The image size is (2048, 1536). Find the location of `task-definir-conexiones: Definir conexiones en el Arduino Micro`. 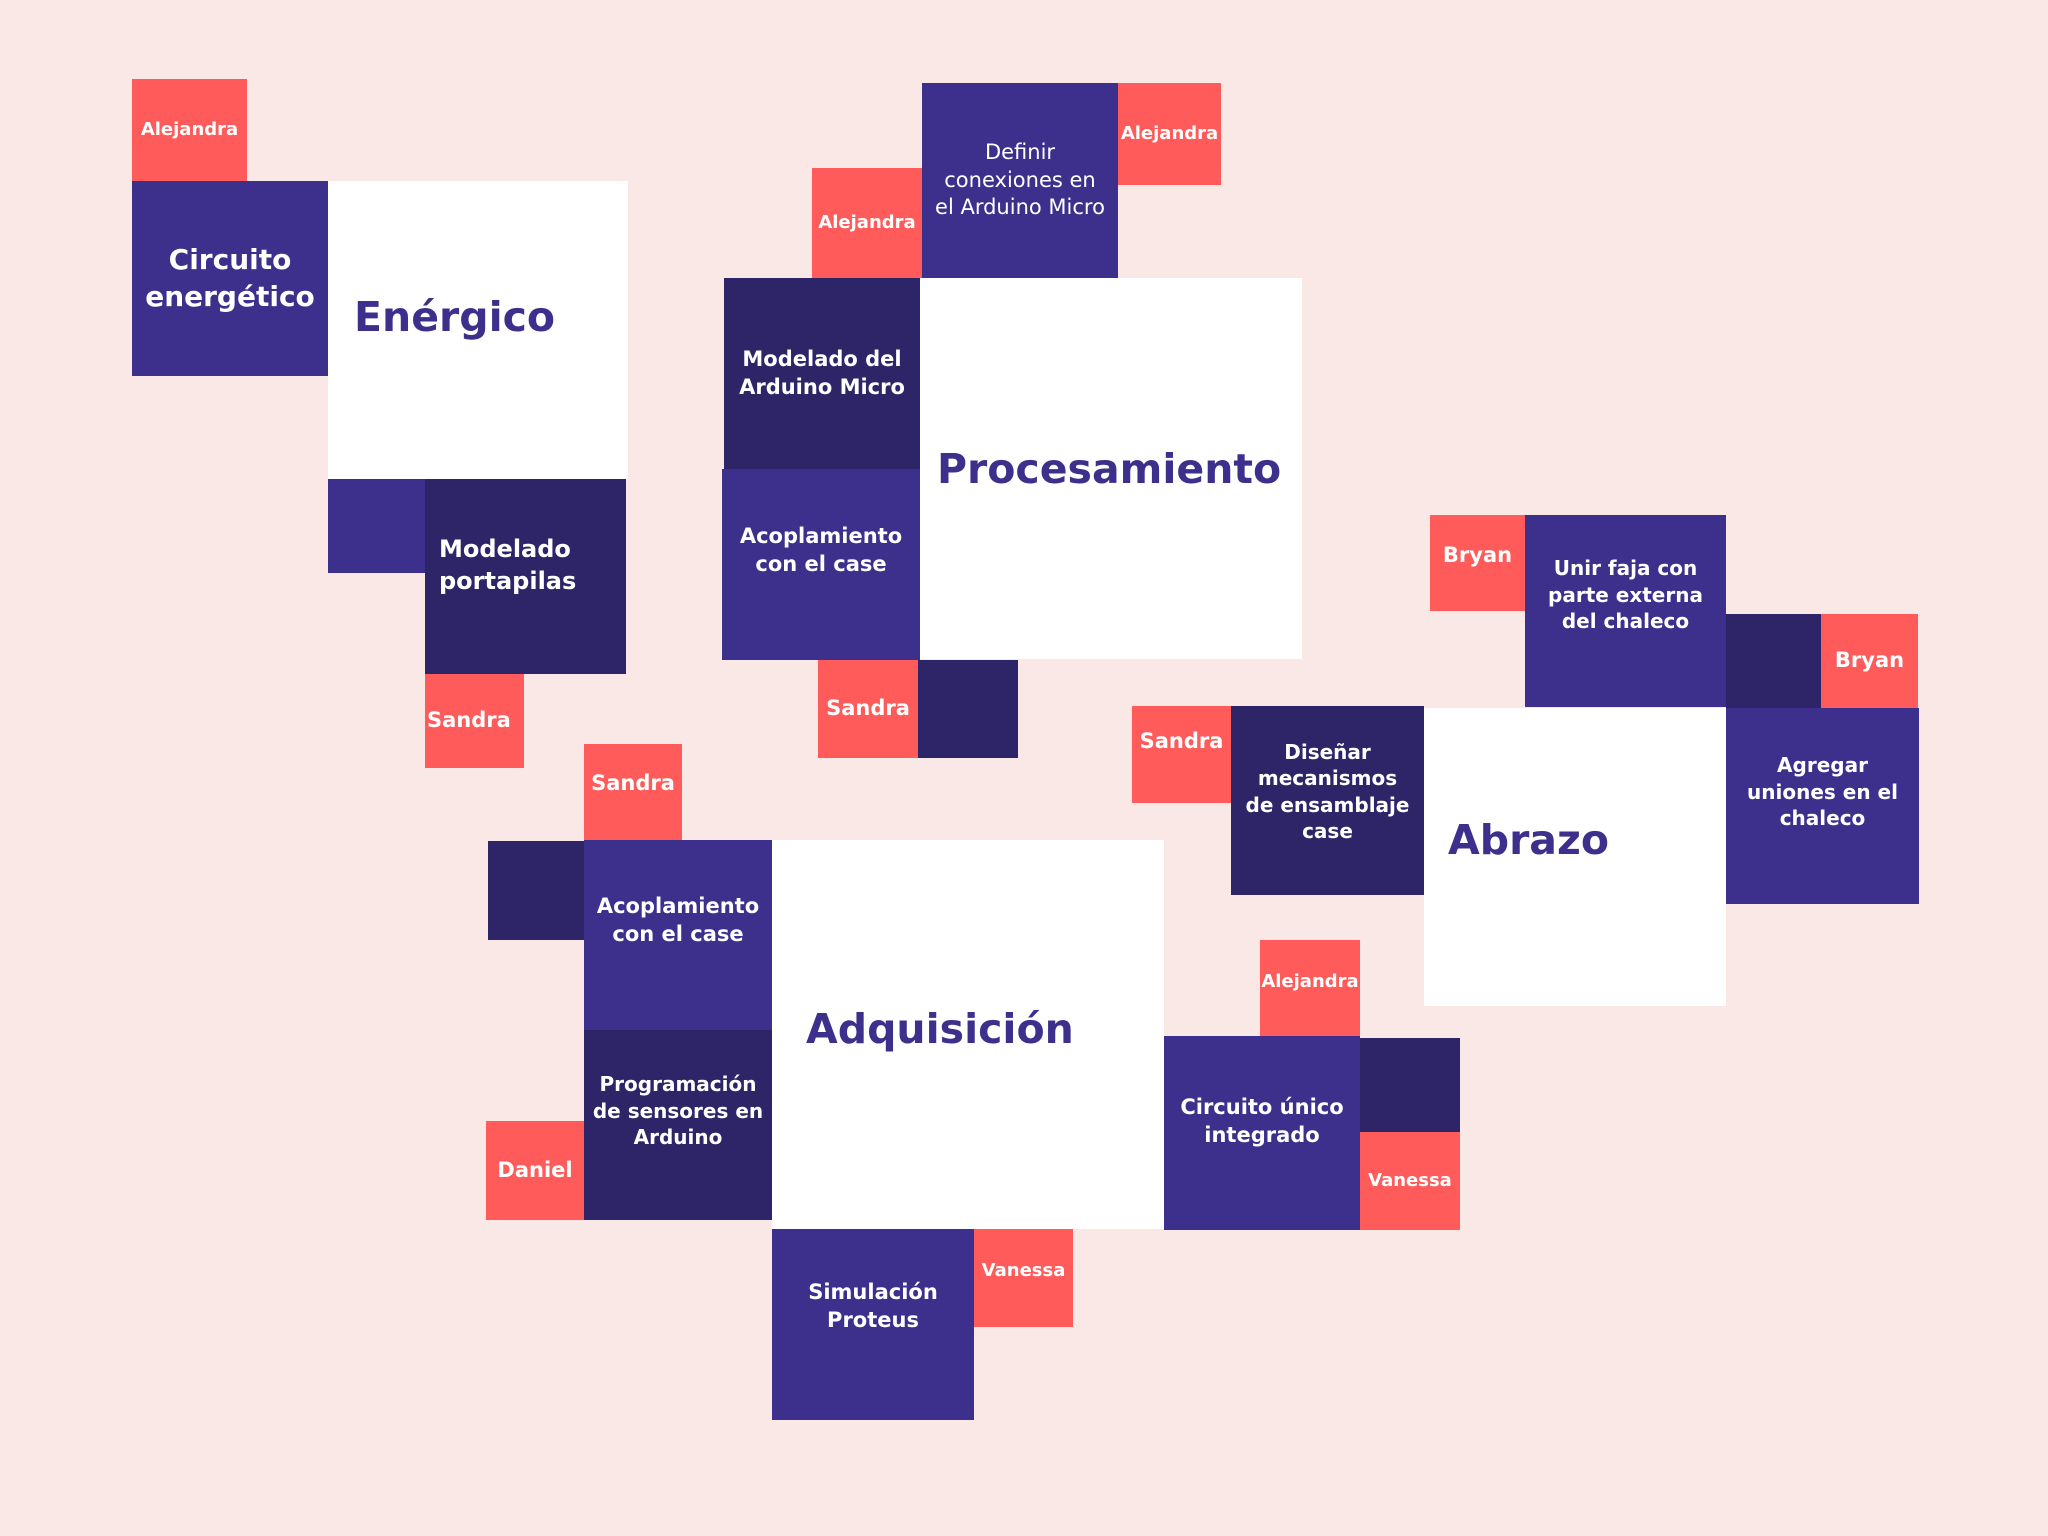

task-definir-conexiones: Definir conexiones en el Arduino Micro is located at coordinates (1020, 180).